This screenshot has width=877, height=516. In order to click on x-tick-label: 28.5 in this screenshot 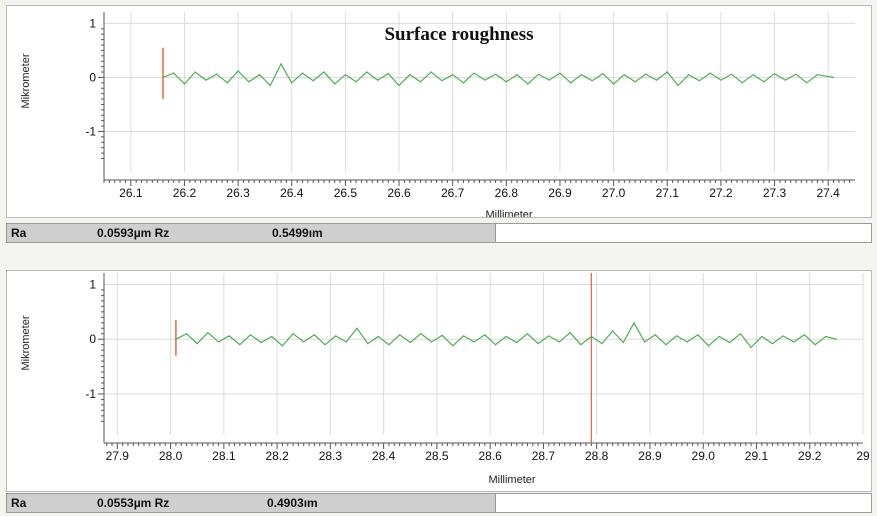, I will do `click(437, 456)`.